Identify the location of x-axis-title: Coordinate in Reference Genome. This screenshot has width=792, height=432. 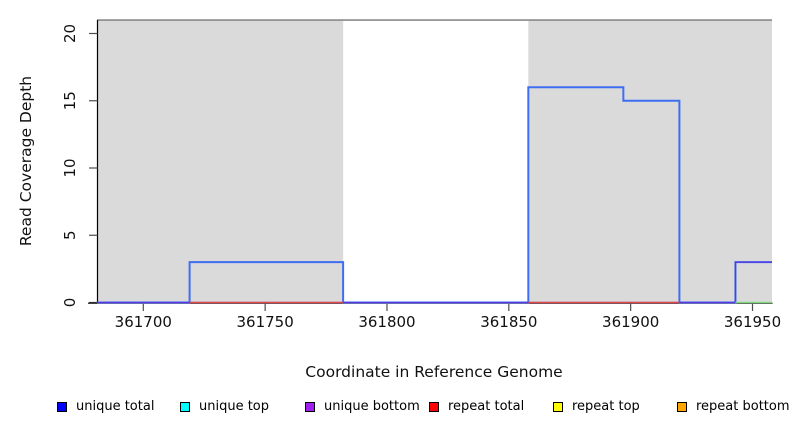
(433, 372).